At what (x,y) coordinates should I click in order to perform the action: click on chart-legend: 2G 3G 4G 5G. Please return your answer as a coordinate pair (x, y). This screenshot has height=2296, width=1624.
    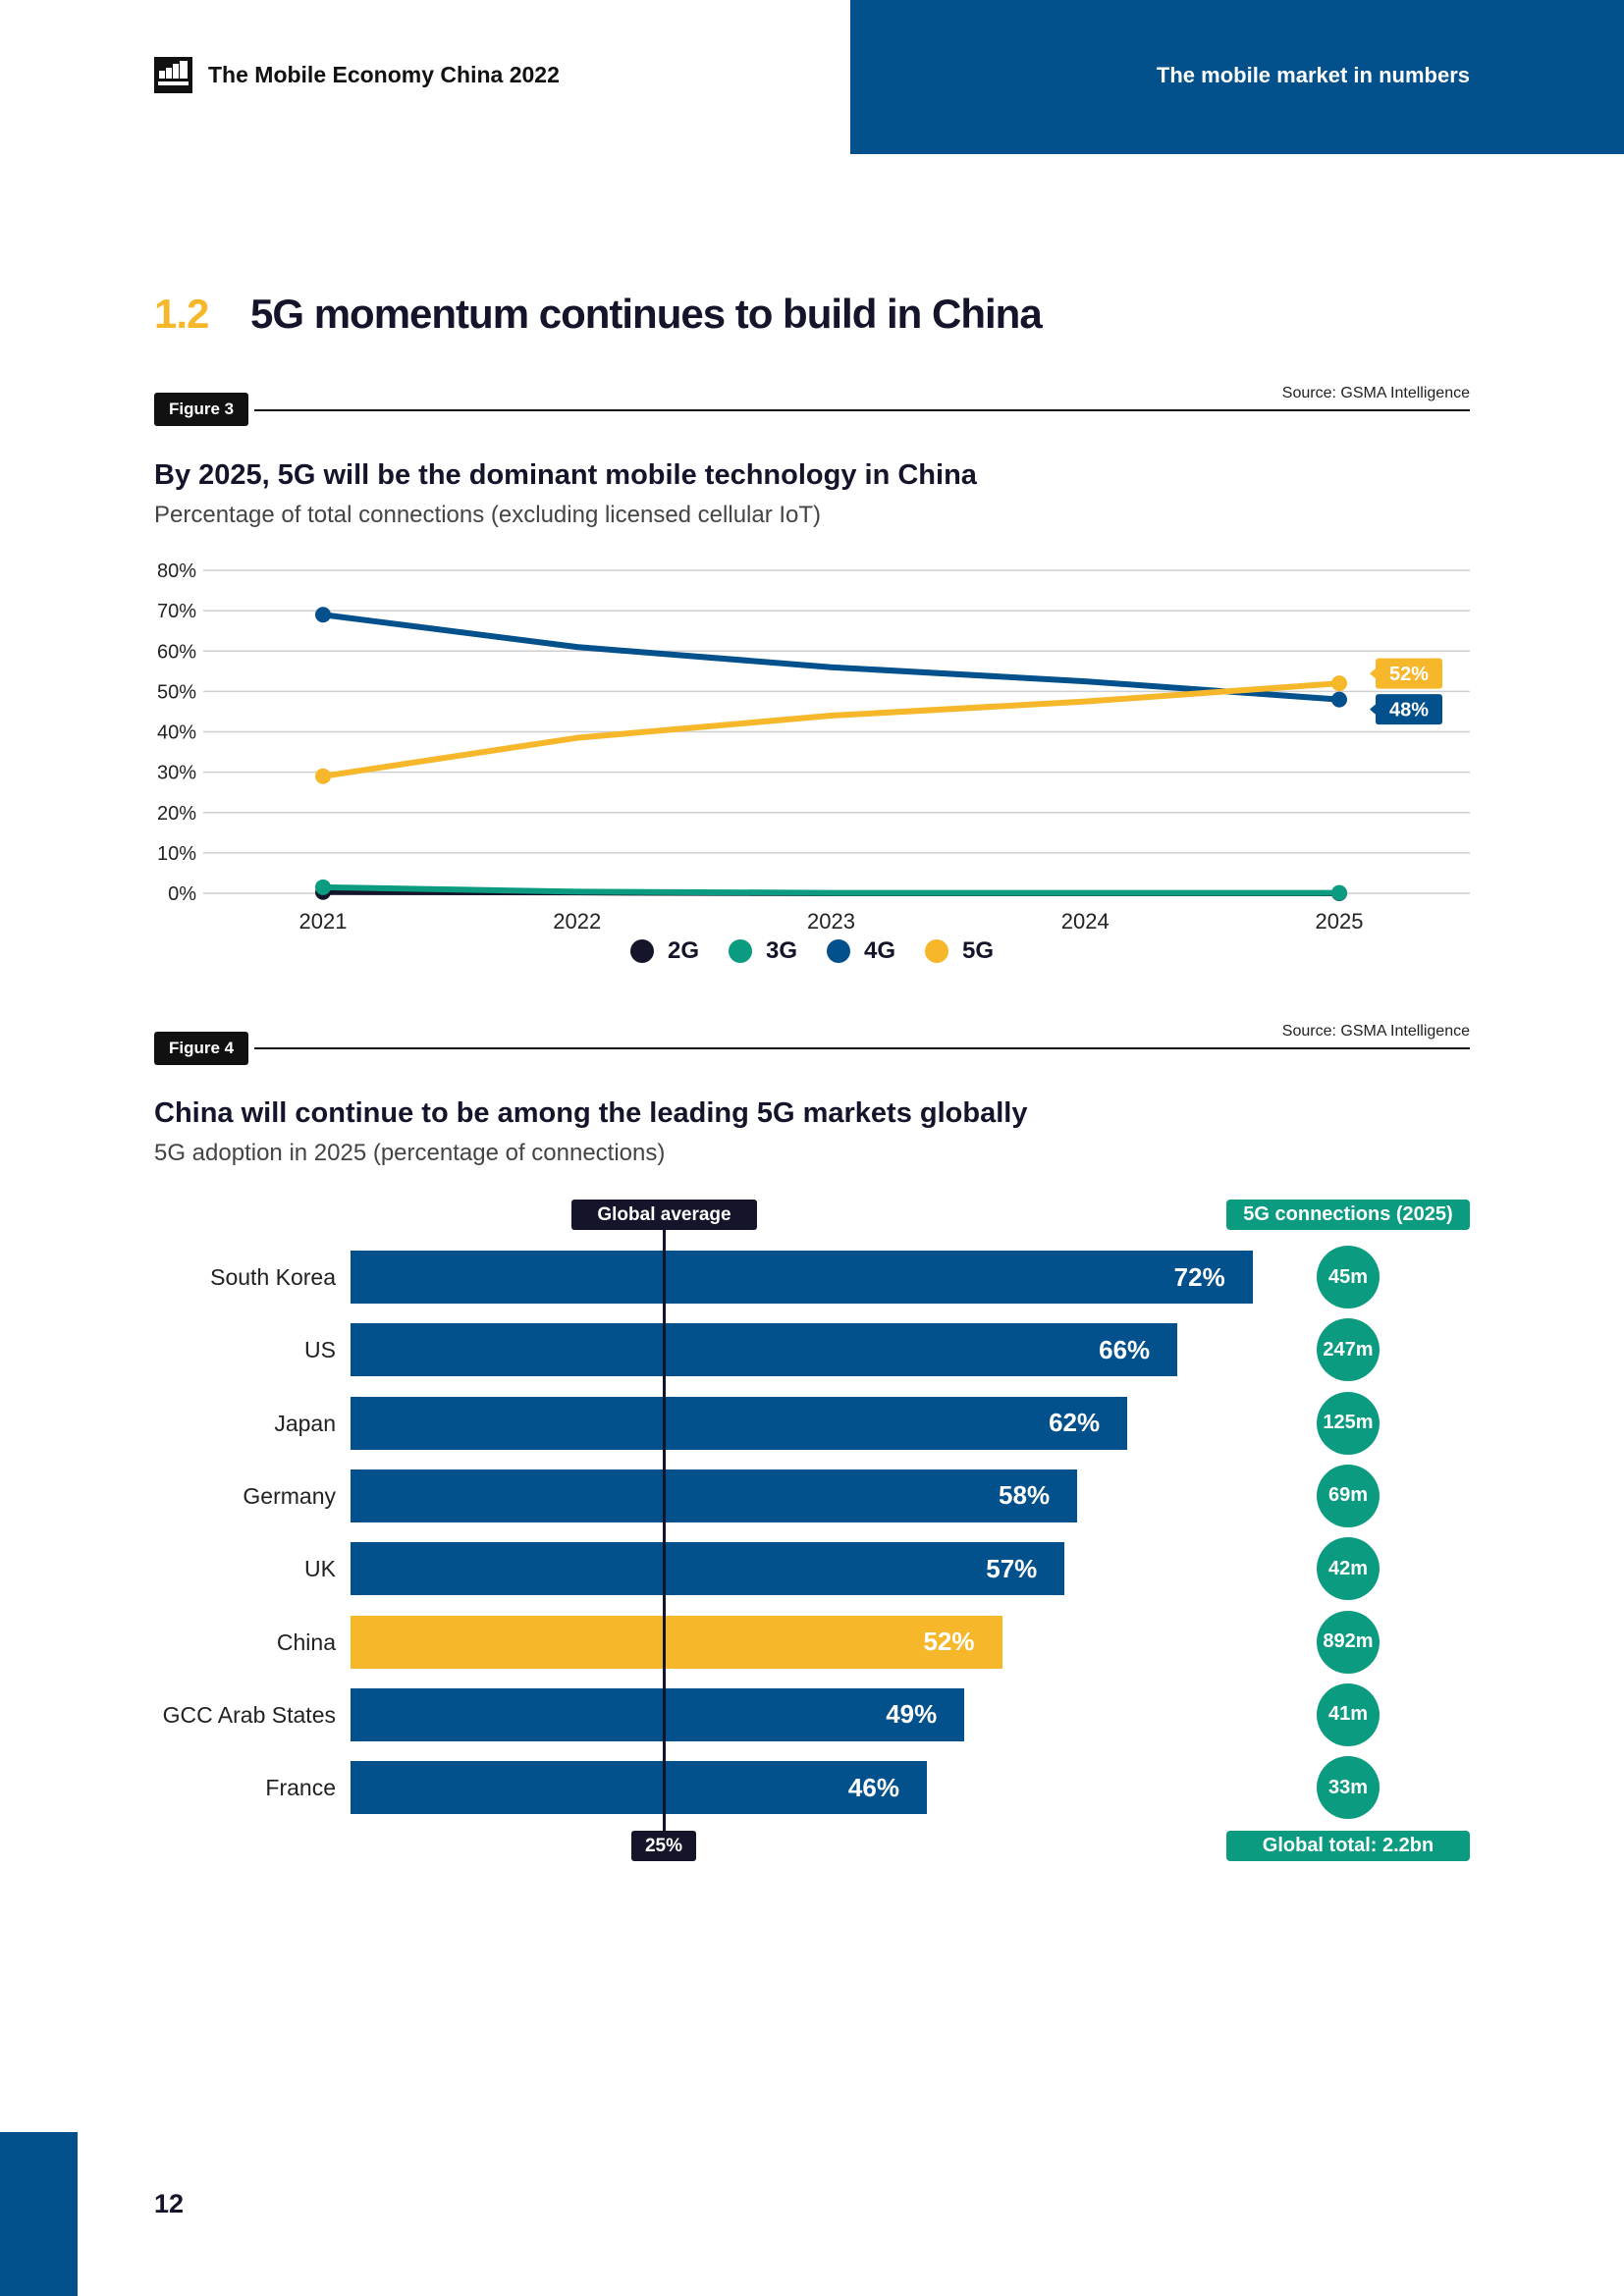
    Looking at the image, I should click on (812, 951).